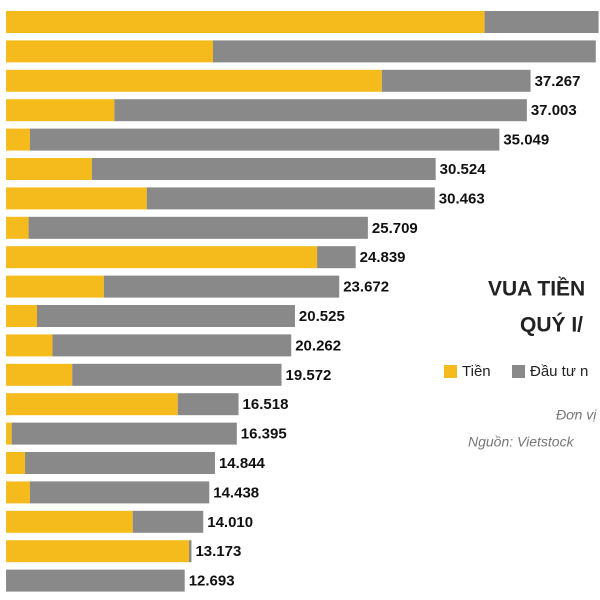 The width and height of the screenshot is (600, 600). What do you see at coordinates (395, 228) in the screenshot?
I see `total-label: 25.709` at bounding box center [395, 228].